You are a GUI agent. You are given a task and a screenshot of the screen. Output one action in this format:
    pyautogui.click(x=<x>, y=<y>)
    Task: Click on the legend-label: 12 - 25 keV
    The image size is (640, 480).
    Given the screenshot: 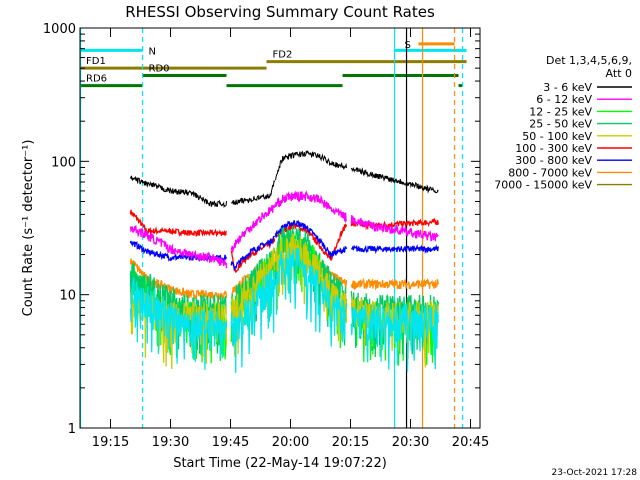 What is the action you would take?
    pyautogui.click(x=560, y=111)
    